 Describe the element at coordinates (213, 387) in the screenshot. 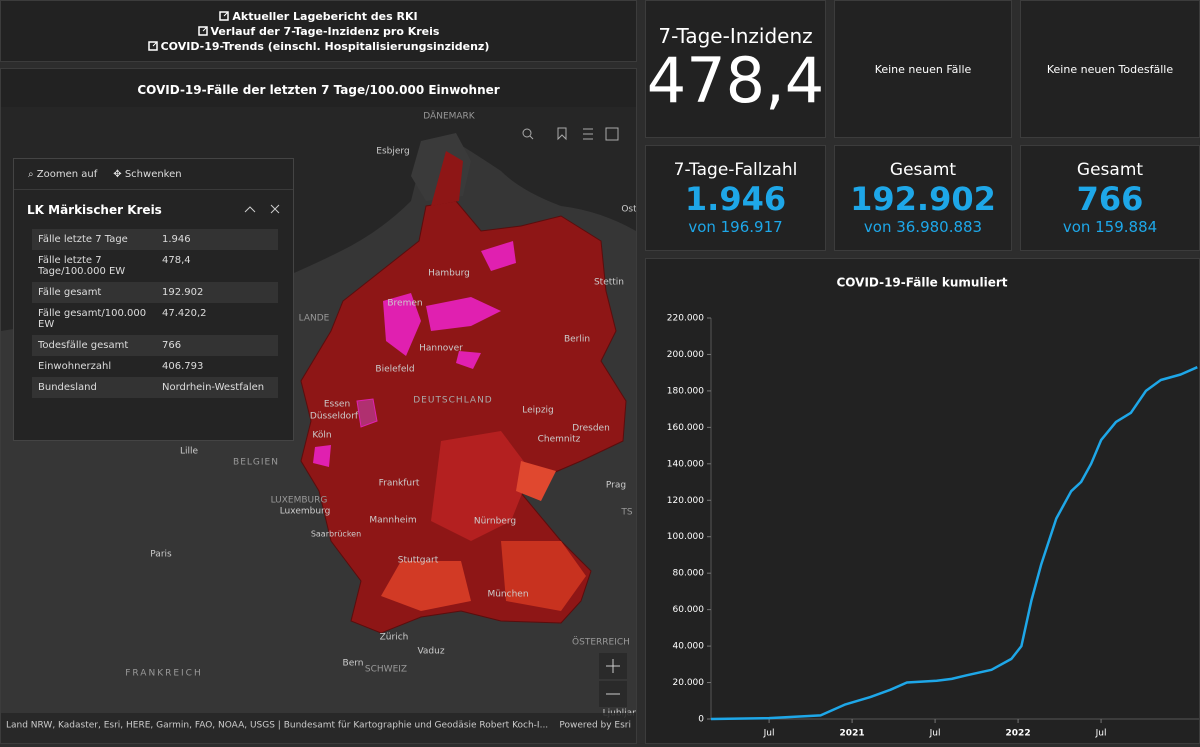

I see `popup-value: Nordrhein-Westfalen` at that location.